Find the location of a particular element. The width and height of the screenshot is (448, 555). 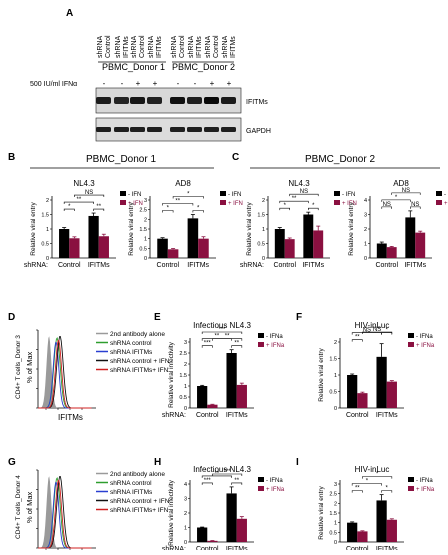

chart-y-tick-label: 4 is located at coordinates (185, 485).